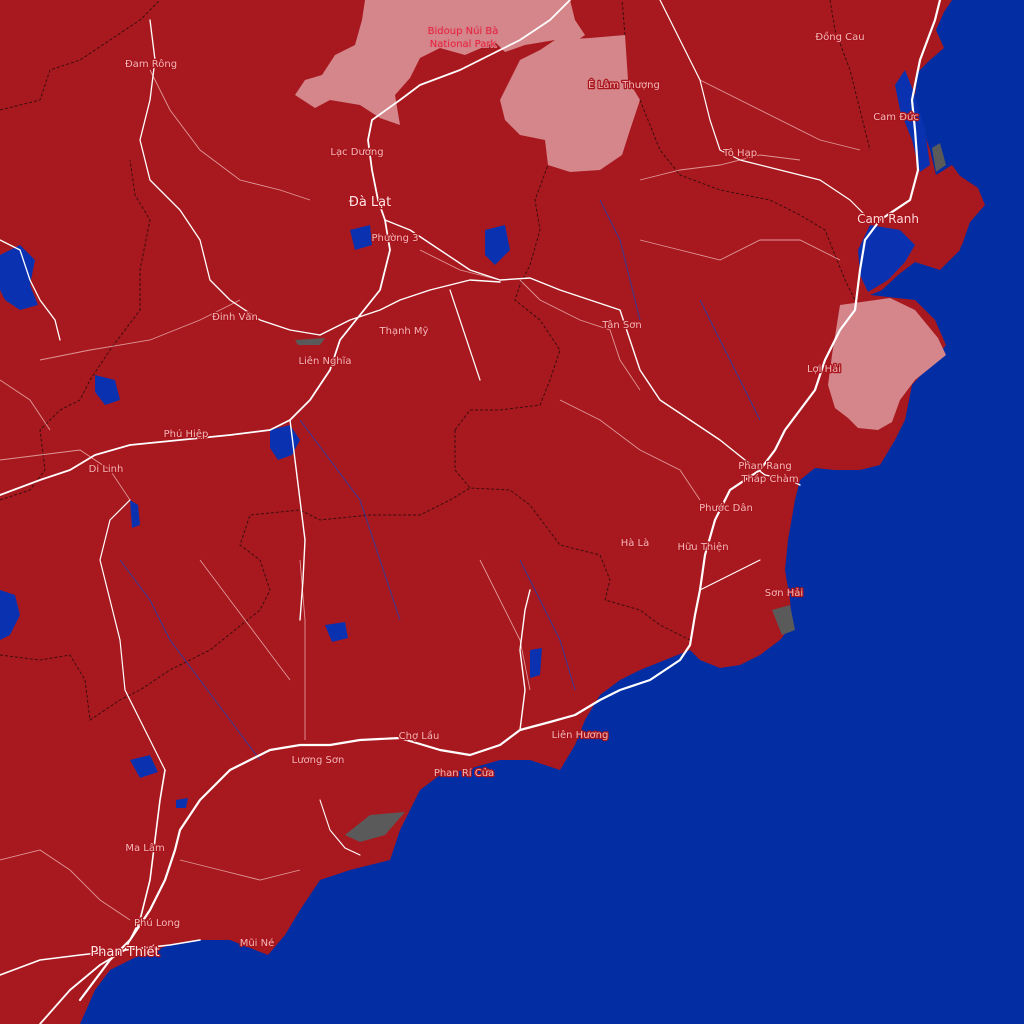  What do you see at coordinates (235, 318) in the screenshot?
I see `place-label-dinh-van: Đinh Văn` at bounding box center [235, 318].